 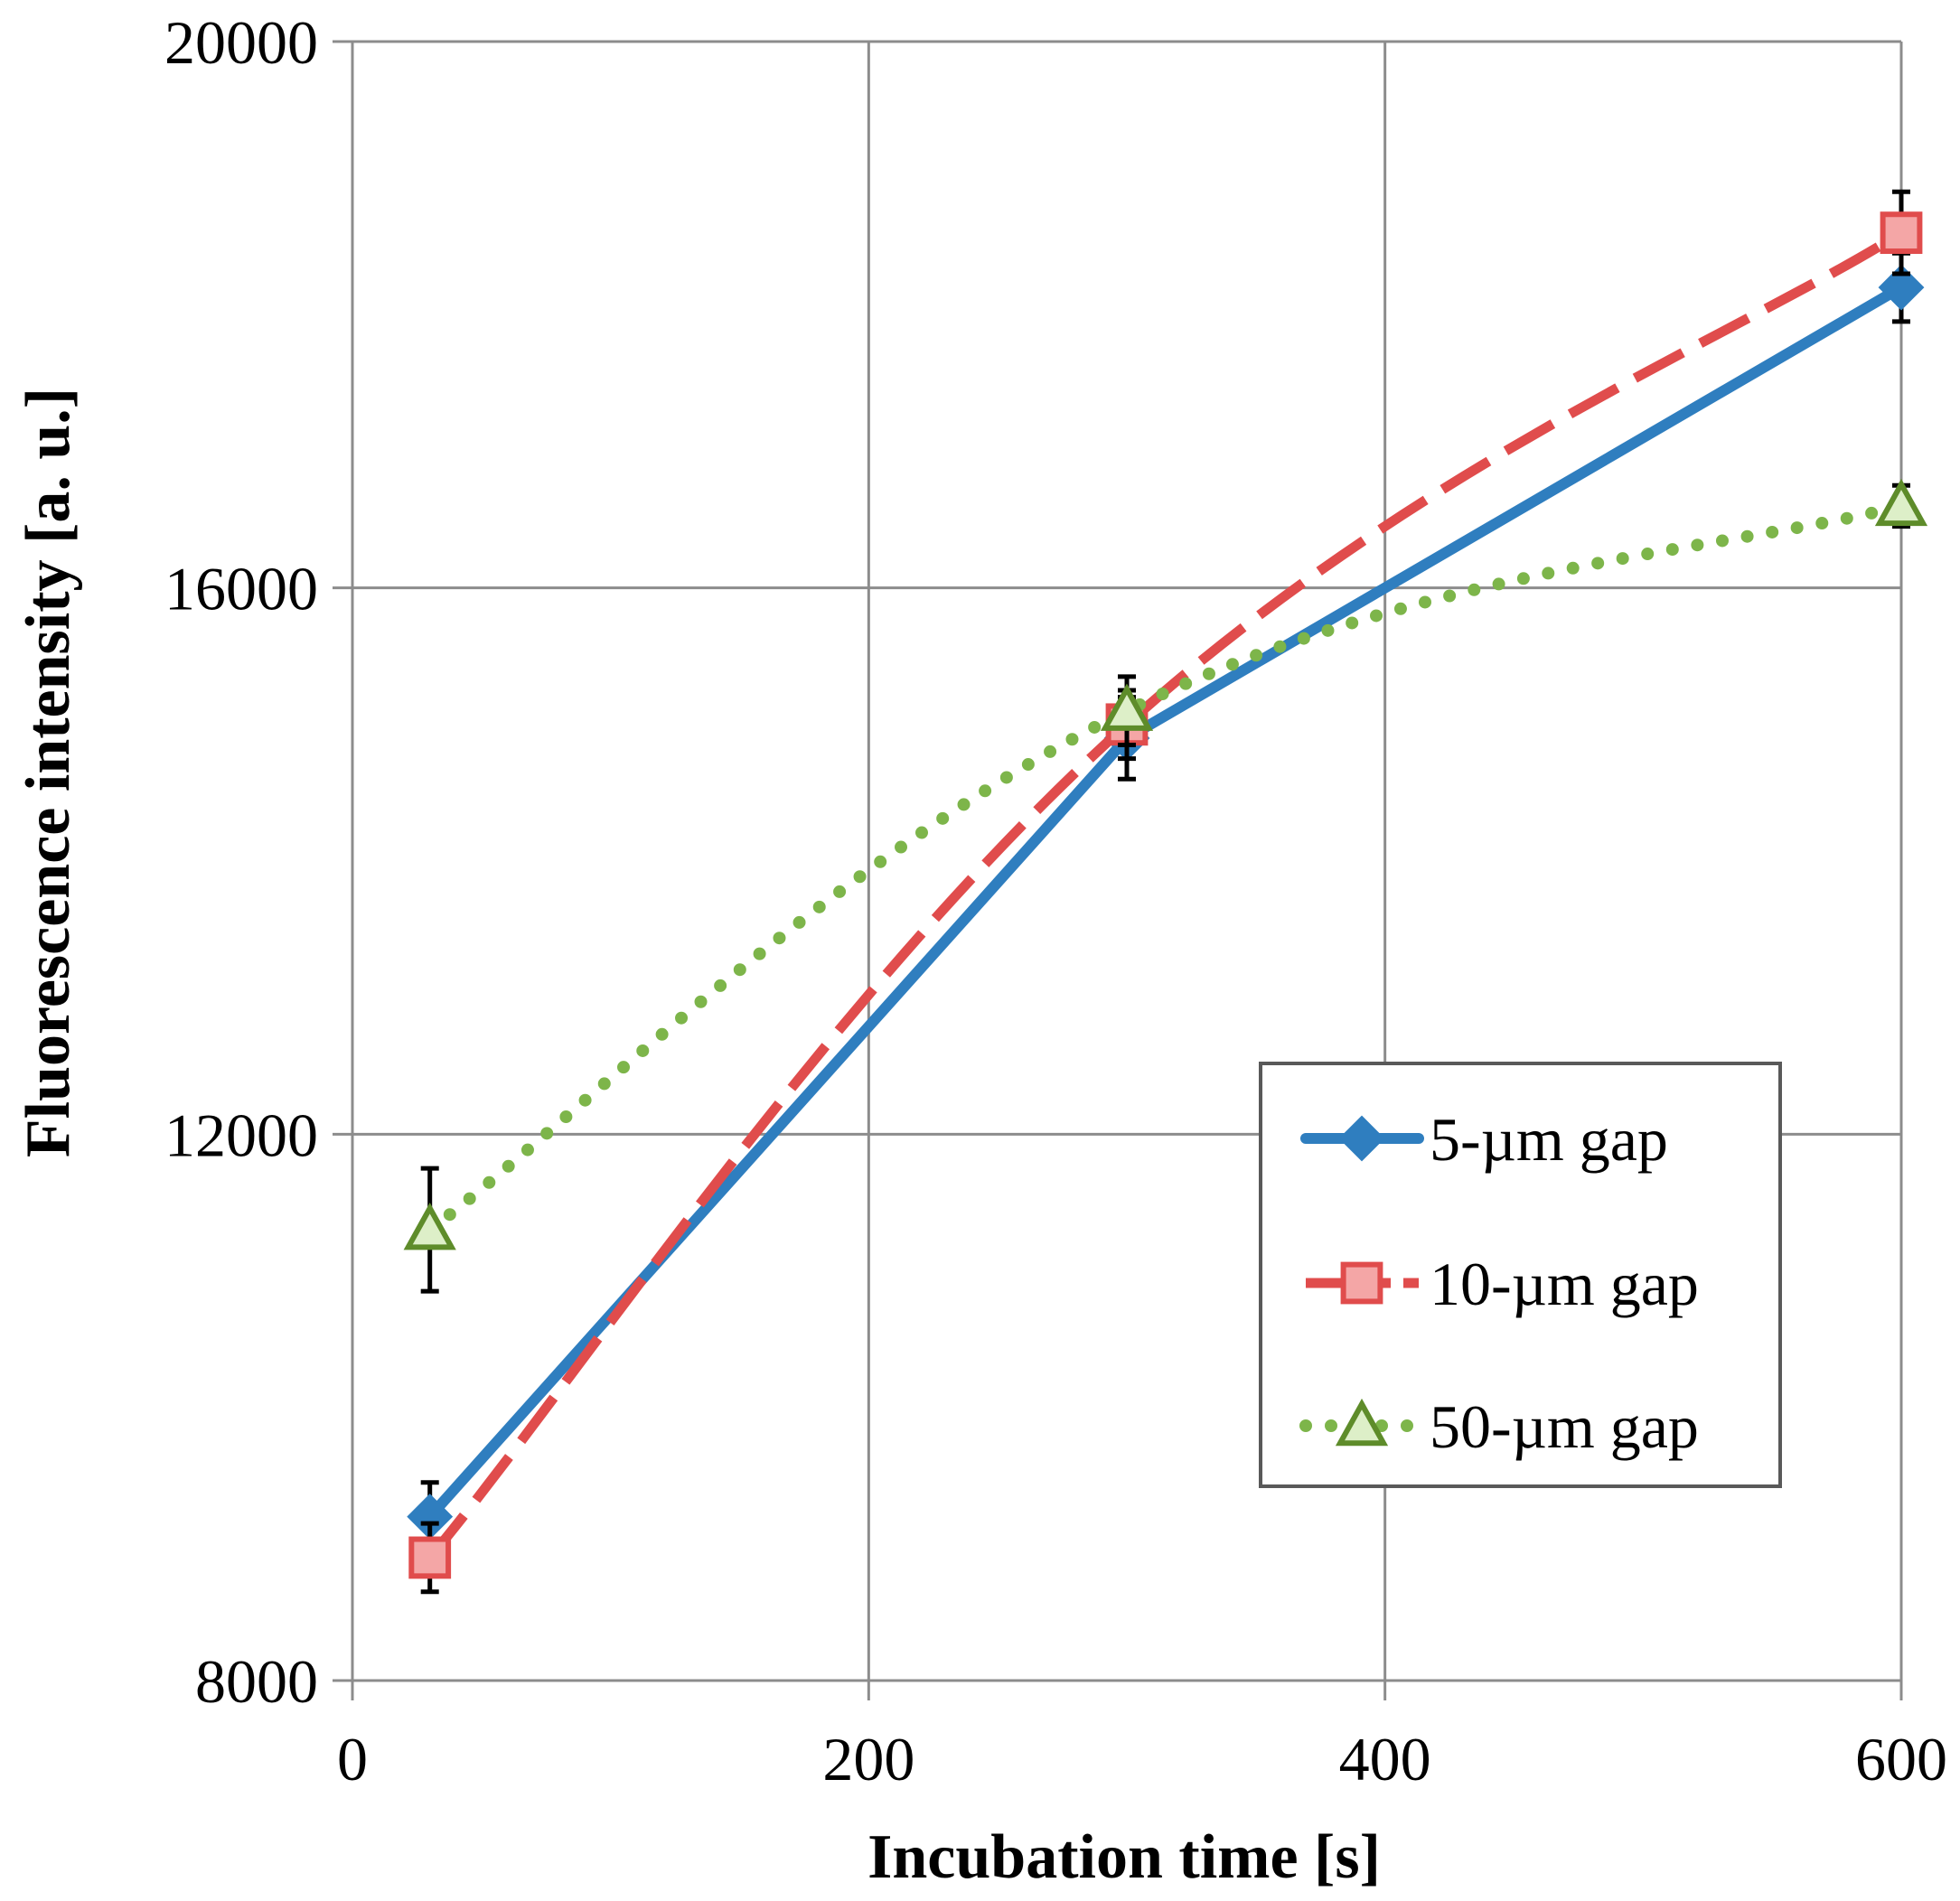 I want to click on legend-label: 5-µm gap, so click(x=1549, y=1139).